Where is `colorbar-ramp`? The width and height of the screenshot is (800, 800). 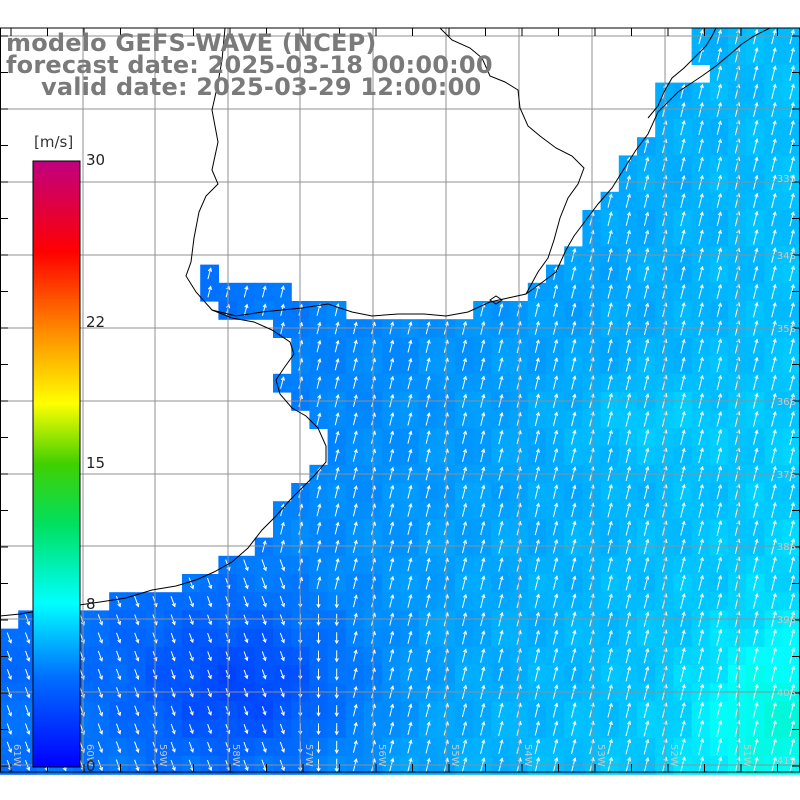
colorbar-ramp is located at coordinates (56, 464).